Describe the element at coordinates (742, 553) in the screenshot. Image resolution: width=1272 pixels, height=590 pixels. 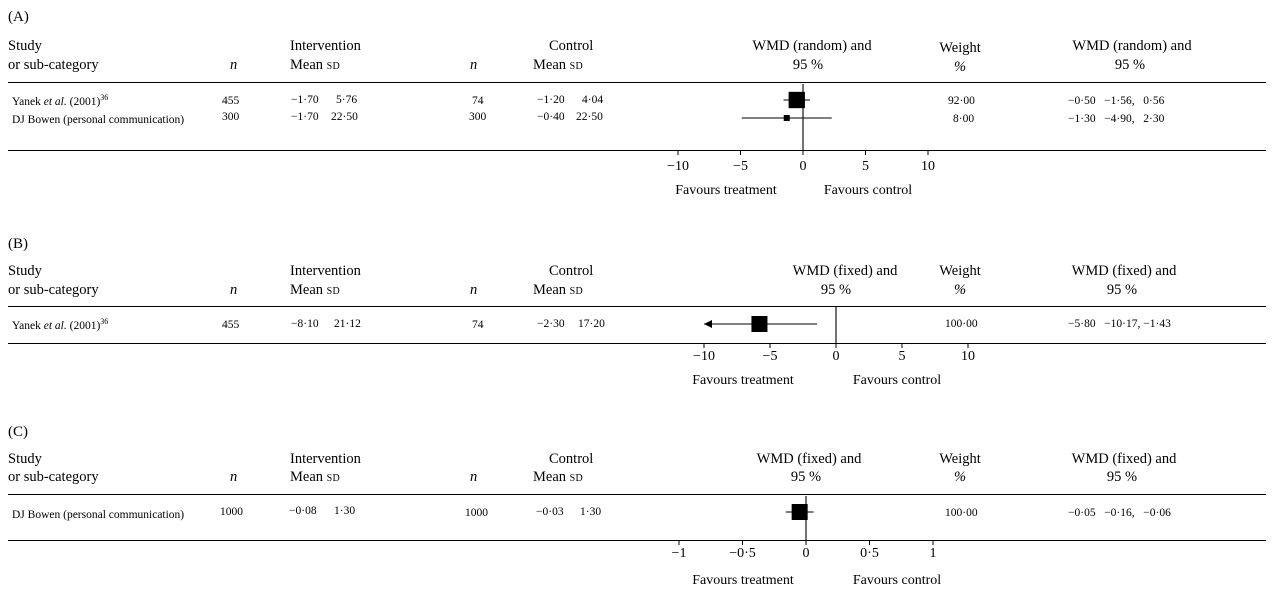
I see `x-tick-label: −0·5` at that location.